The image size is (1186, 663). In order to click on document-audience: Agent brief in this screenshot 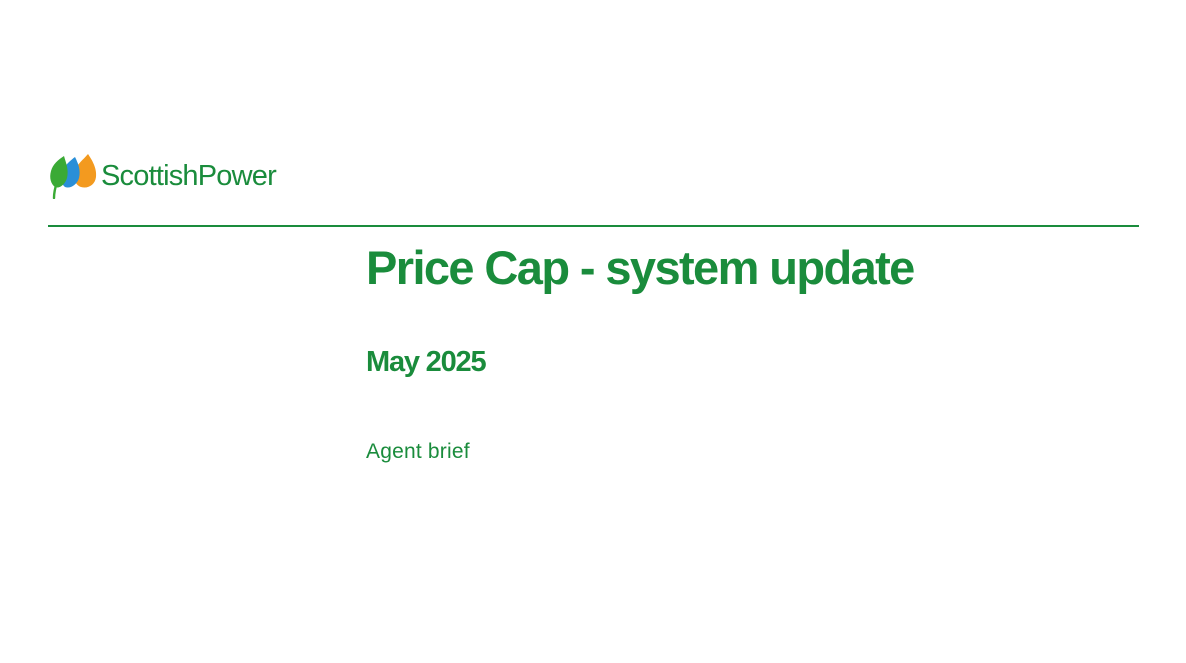, I will do `click(418, 451)`.